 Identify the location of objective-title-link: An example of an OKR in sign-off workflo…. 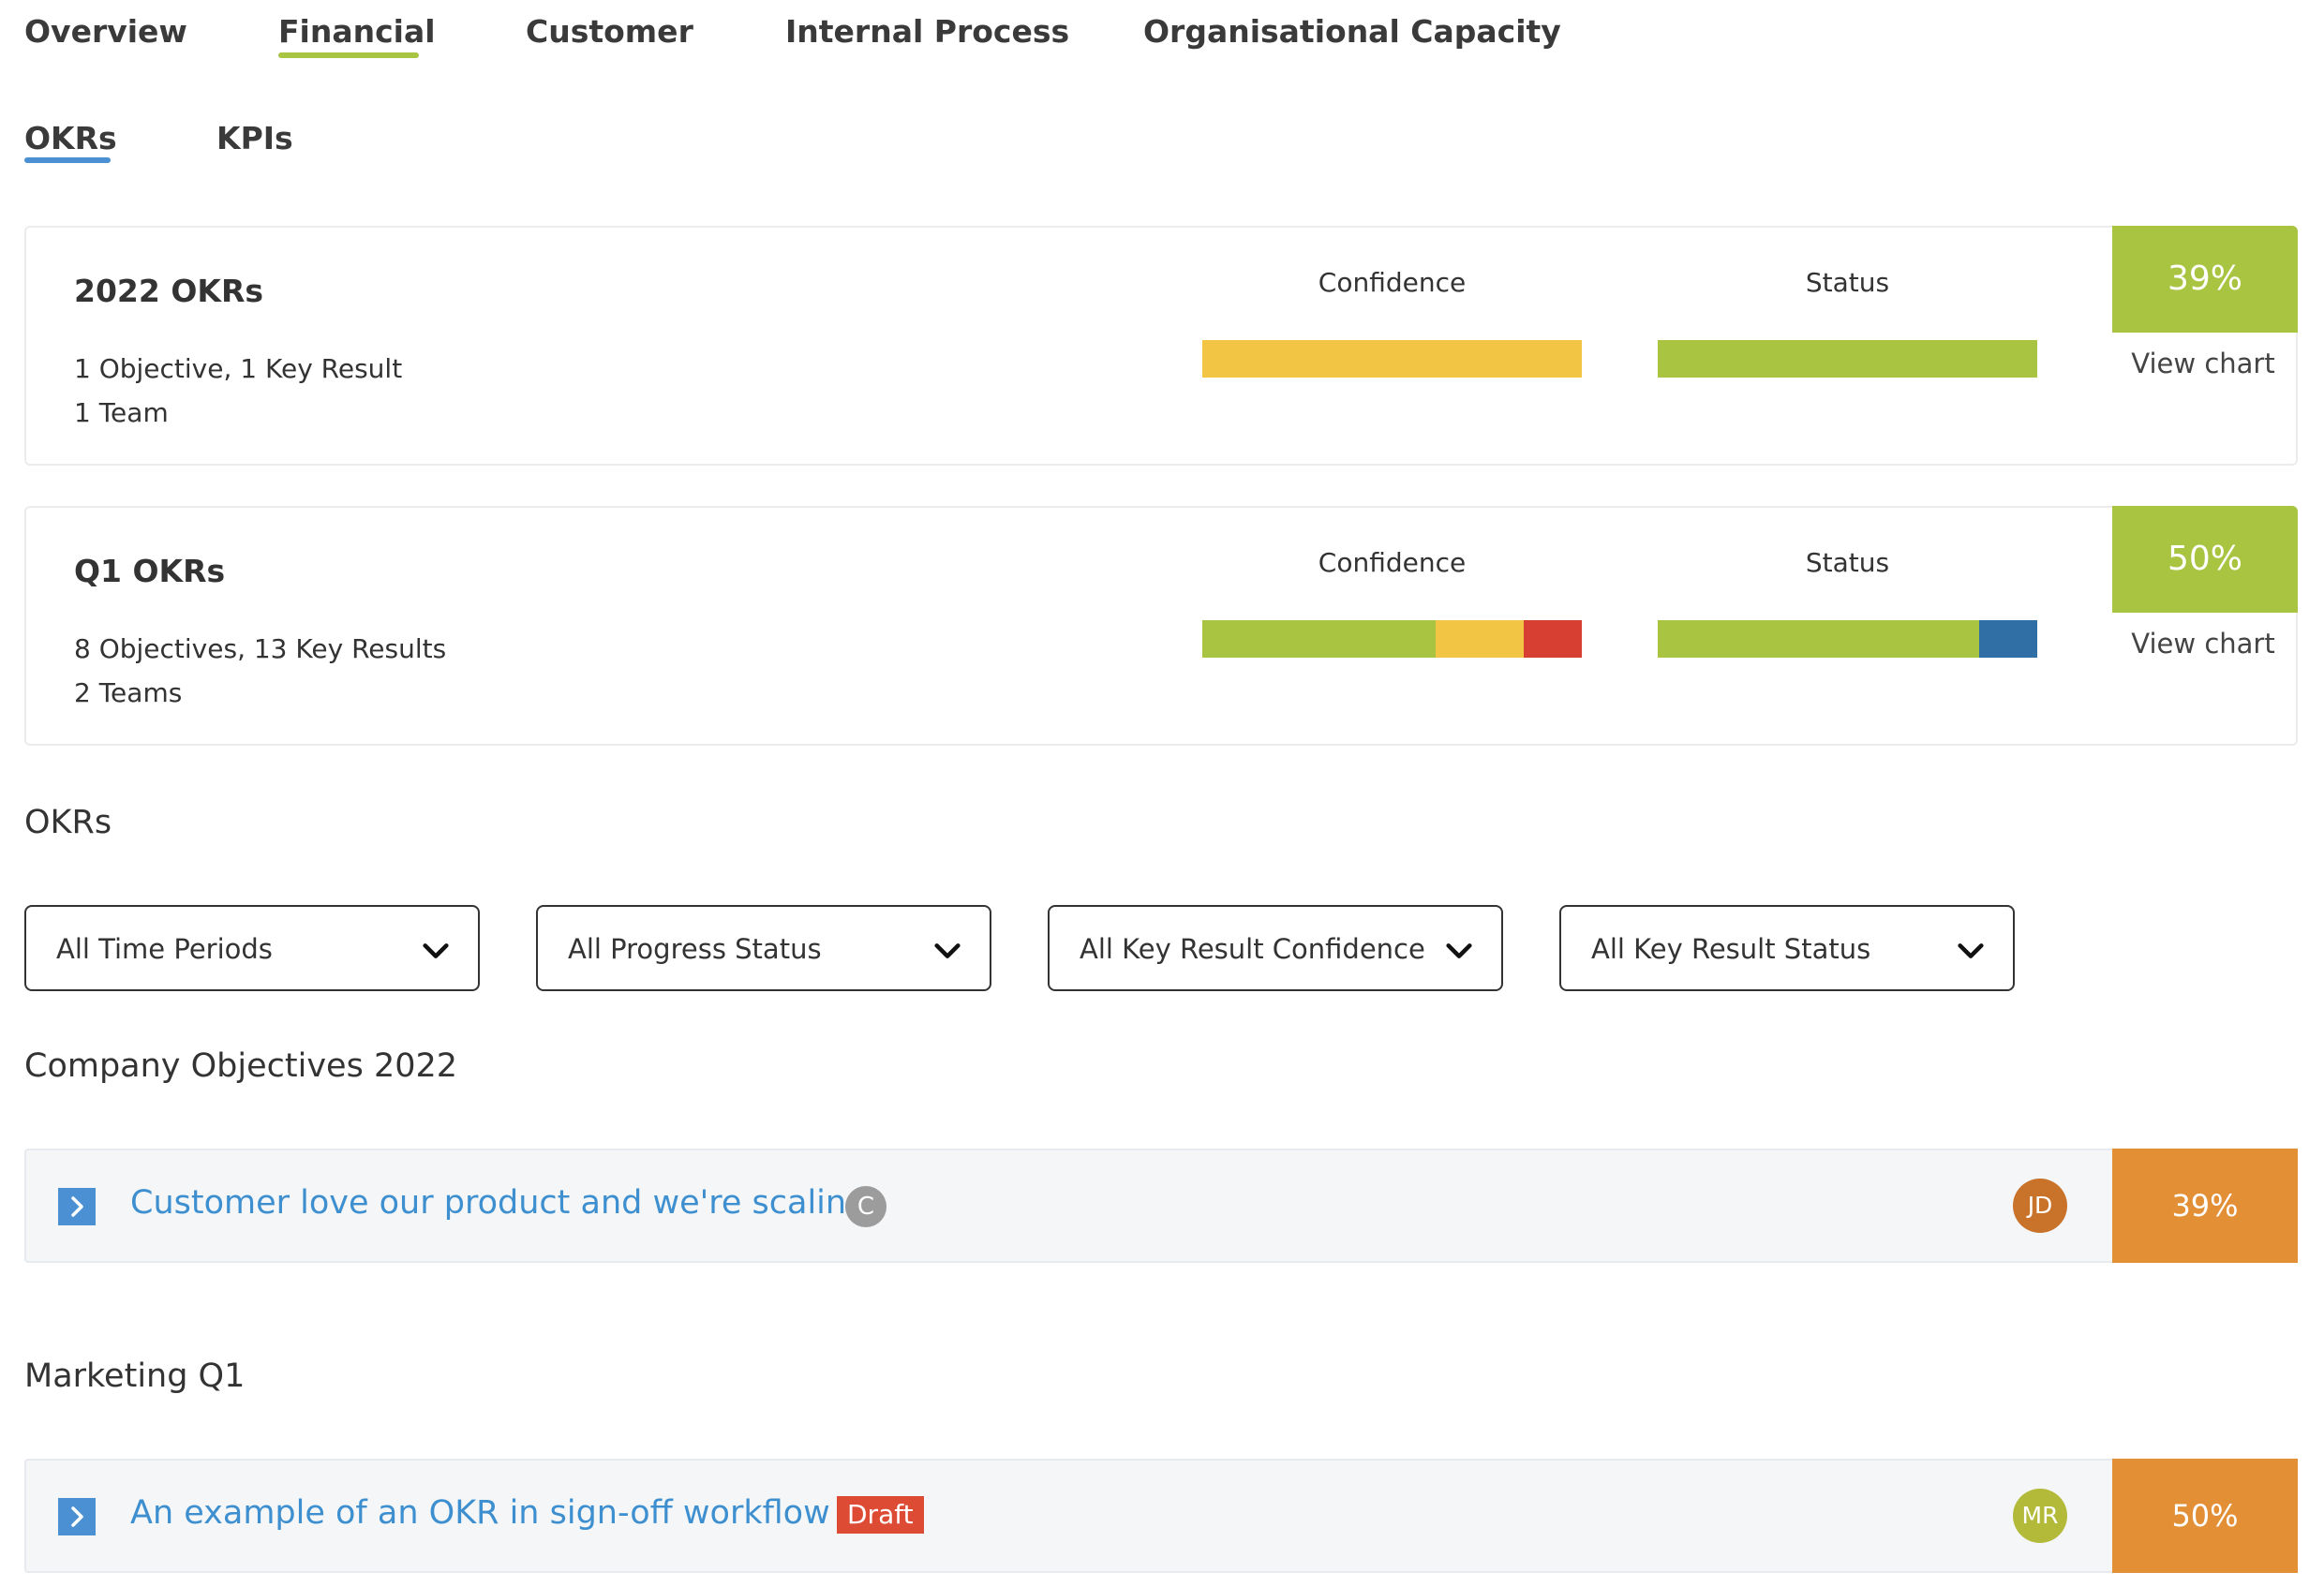
(480, 1513).